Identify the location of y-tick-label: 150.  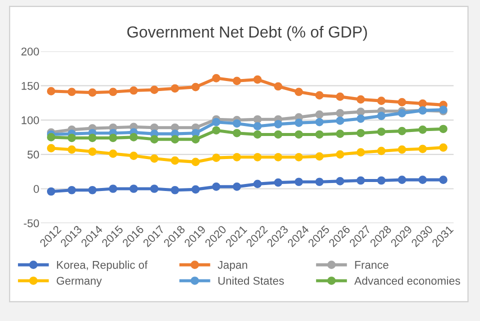
(30, 86).